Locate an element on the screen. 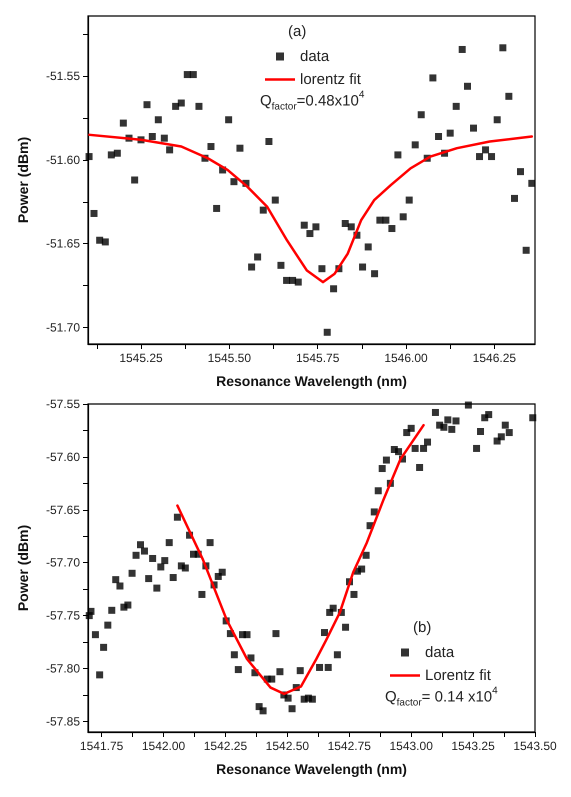 This screenshot has height=797, width=571. x-tick-label: 1546.25 is located at coordinates (494, 358).